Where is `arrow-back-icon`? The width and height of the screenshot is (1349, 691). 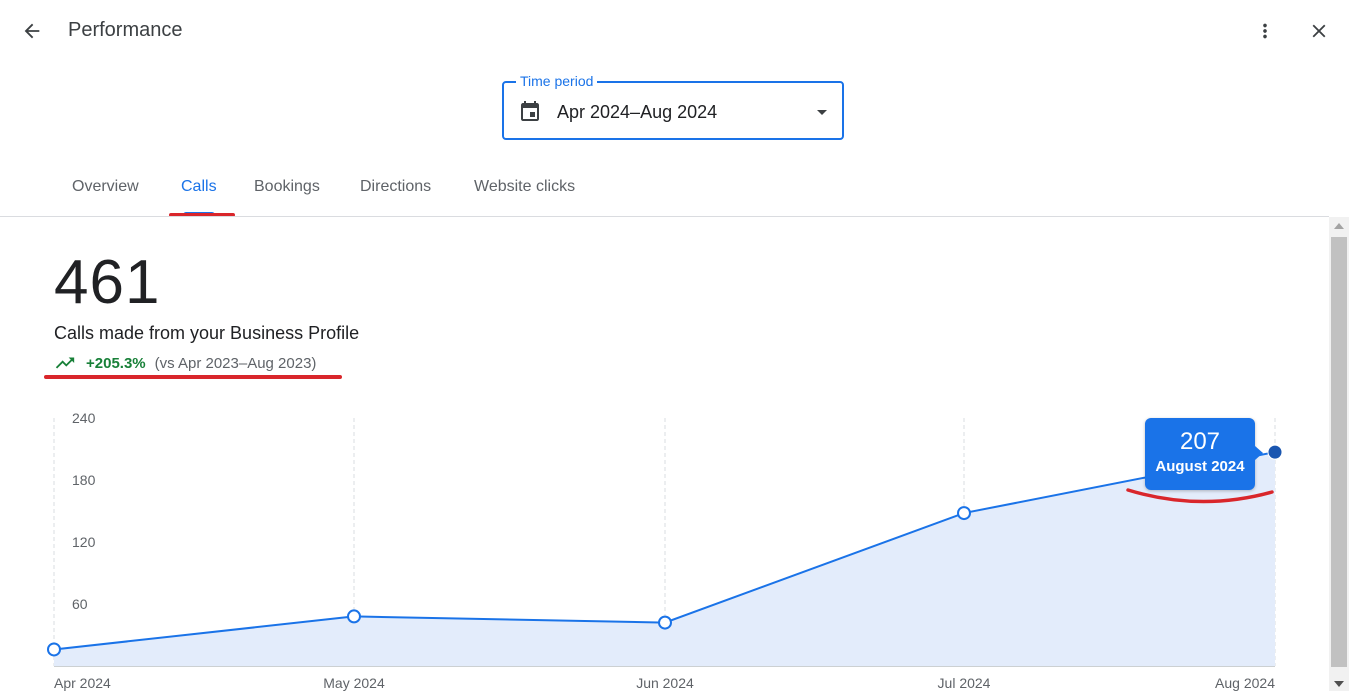 arrow-back-icon is located at coordinates (32, 31).